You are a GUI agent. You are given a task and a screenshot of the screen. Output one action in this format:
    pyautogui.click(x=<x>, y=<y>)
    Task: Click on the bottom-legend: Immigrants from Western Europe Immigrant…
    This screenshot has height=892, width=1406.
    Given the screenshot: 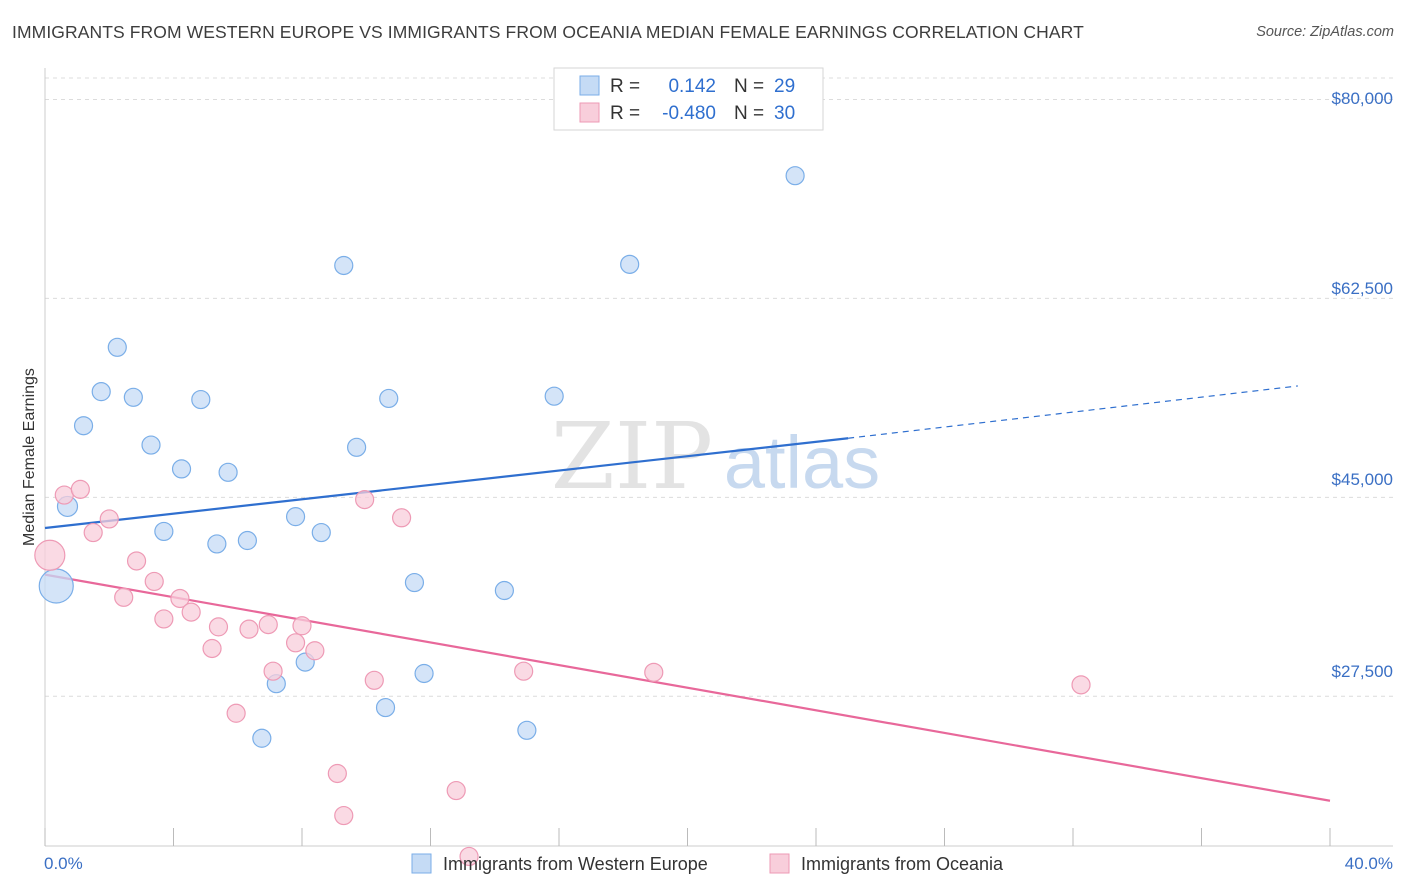 What is the action you would take?
    pyautogui.click(x=707, y=863)
    